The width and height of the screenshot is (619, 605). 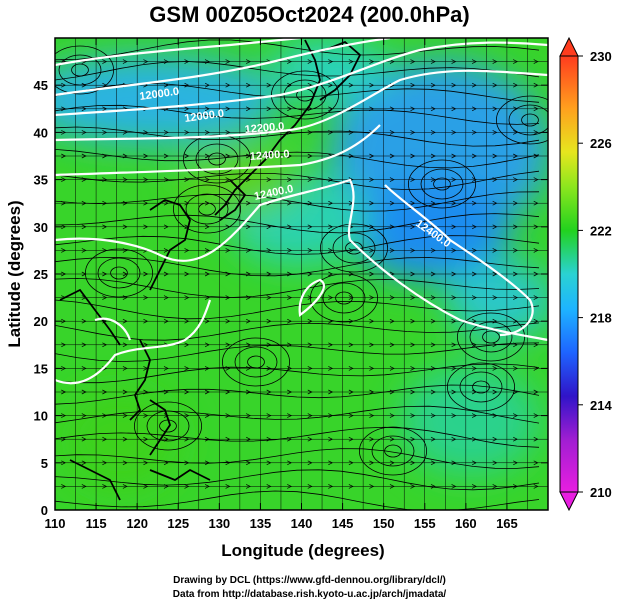 I want to click on x-tick-label: 145, so click(x=343, y=523).